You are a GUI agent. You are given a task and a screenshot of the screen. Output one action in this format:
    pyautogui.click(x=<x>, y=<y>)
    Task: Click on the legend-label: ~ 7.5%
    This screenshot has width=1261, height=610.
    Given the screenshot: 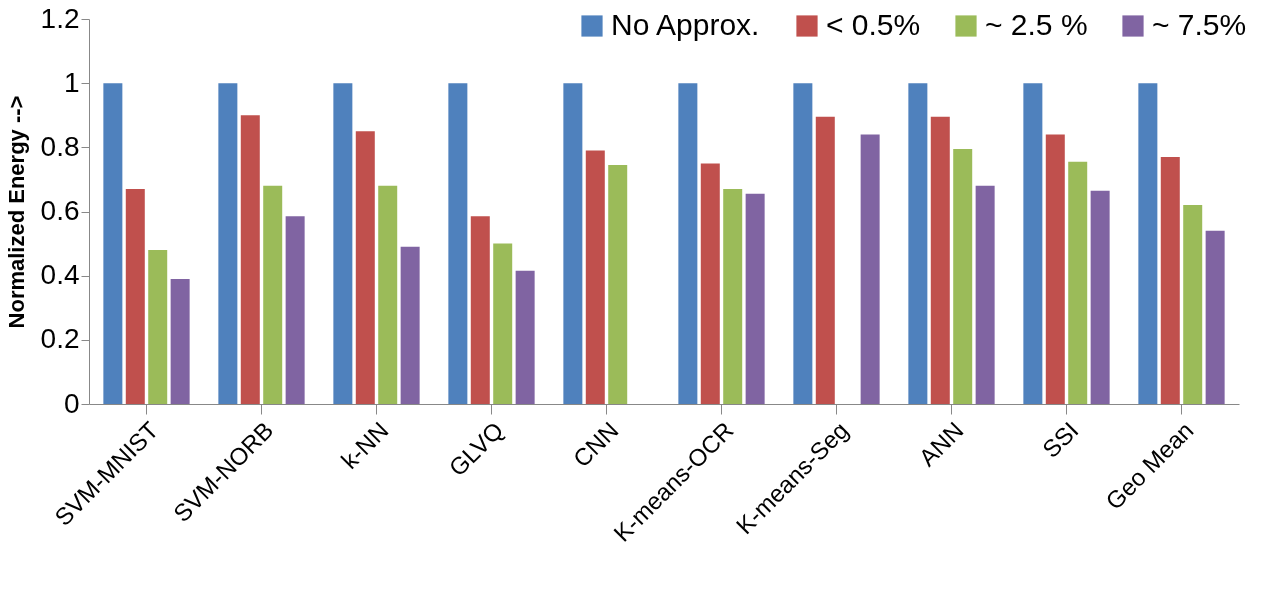 What is the action you would take?
    pyautogui.click(x=1199, y=24)
    